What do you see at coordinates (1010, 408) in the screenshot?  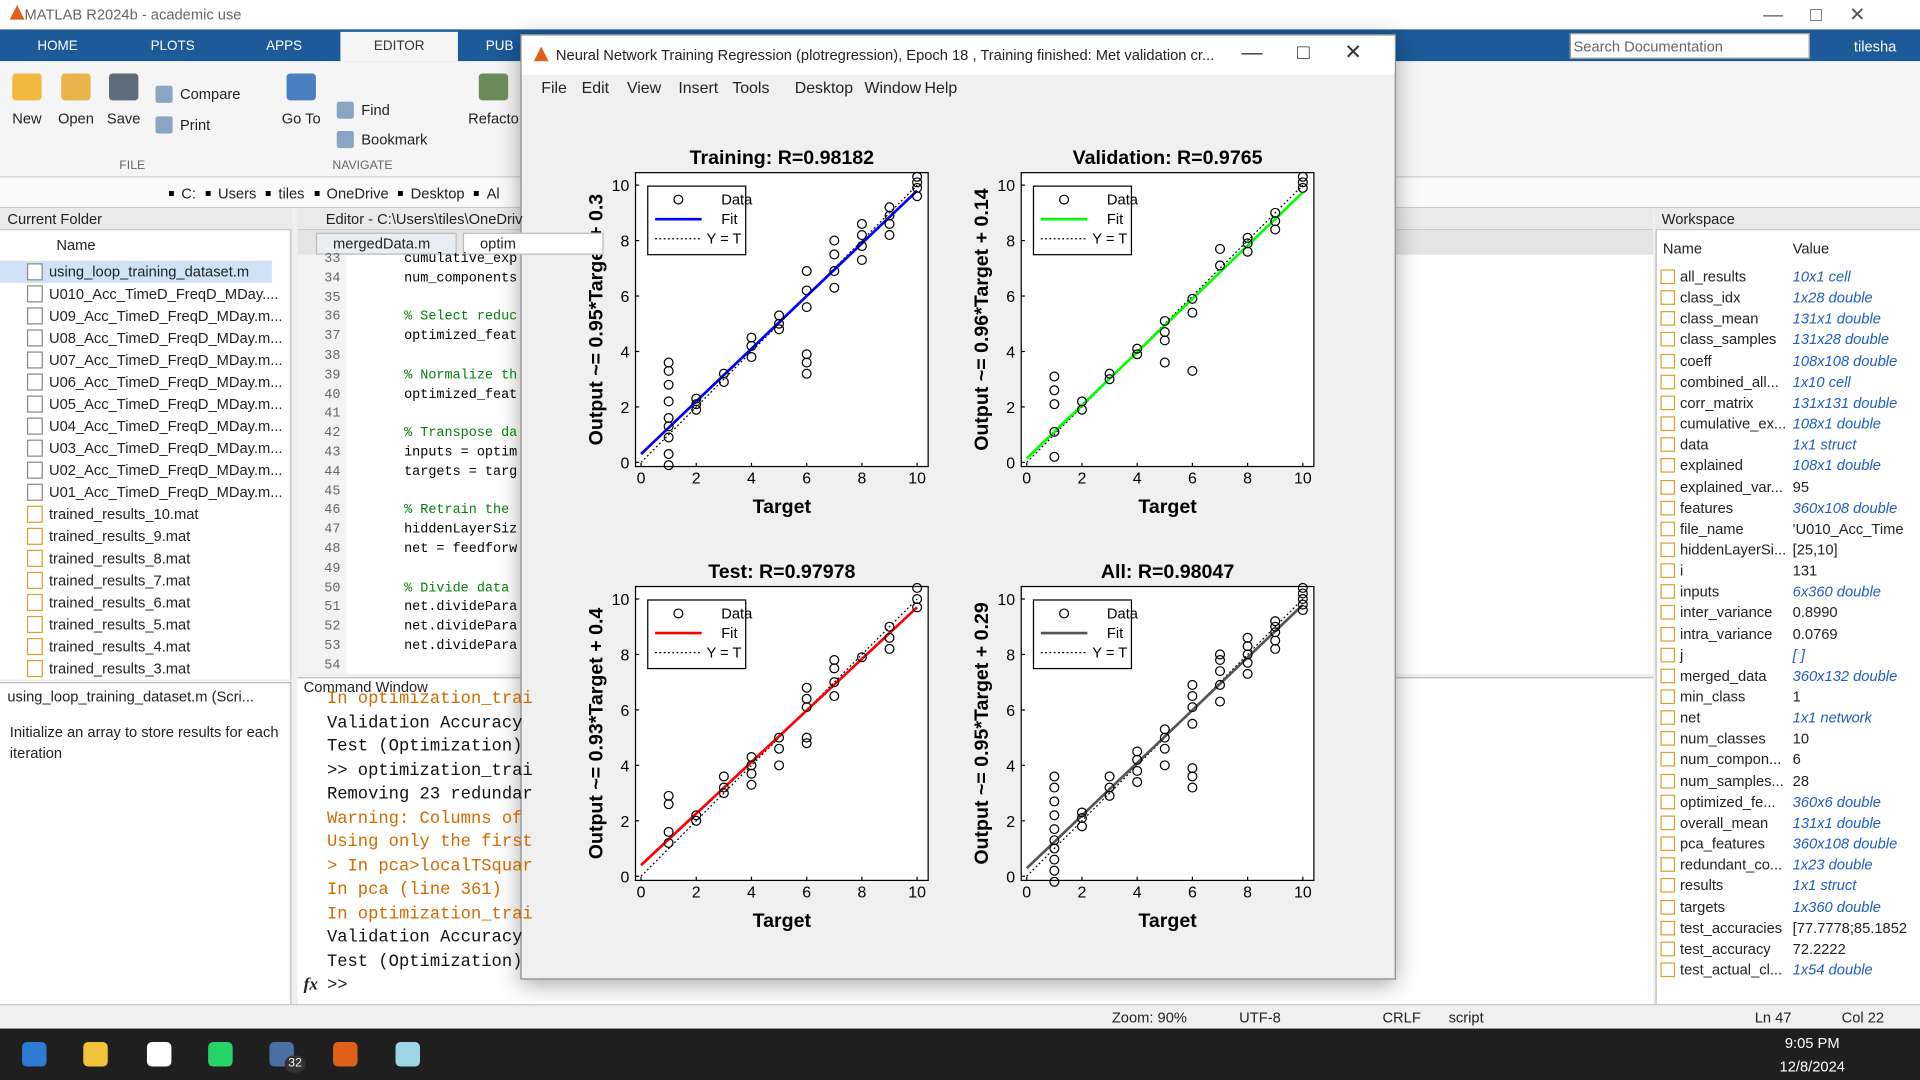 I see `y-tick-label: 2` at bounding box center [1010, 408].